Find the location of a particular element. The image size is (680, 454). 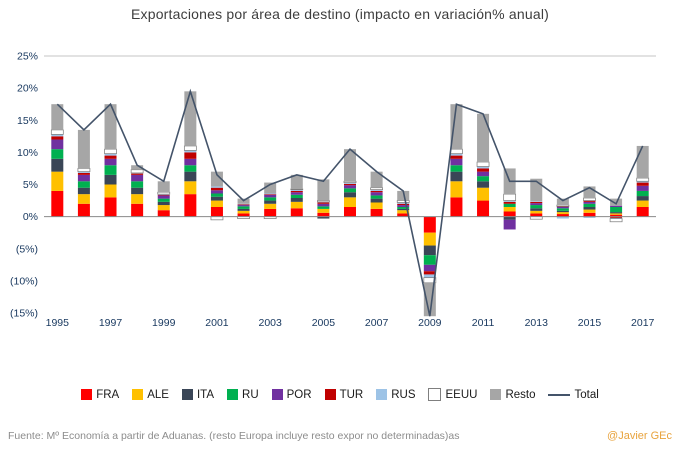

legend-item-ita: ITA is located at coordinates (197, 395).